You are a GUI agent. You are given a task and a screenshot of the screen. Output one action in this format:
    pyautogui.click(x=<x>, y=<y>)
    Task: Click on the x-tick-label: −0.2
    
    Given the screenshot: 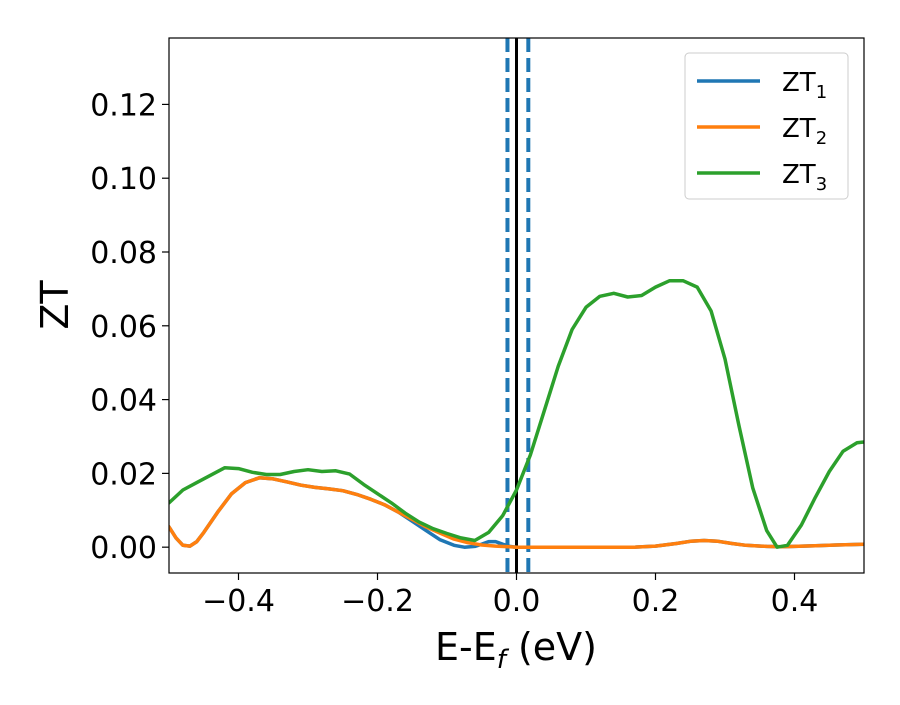 What is the action you would take?
    pyautogui.click(x=377, y=601)
    